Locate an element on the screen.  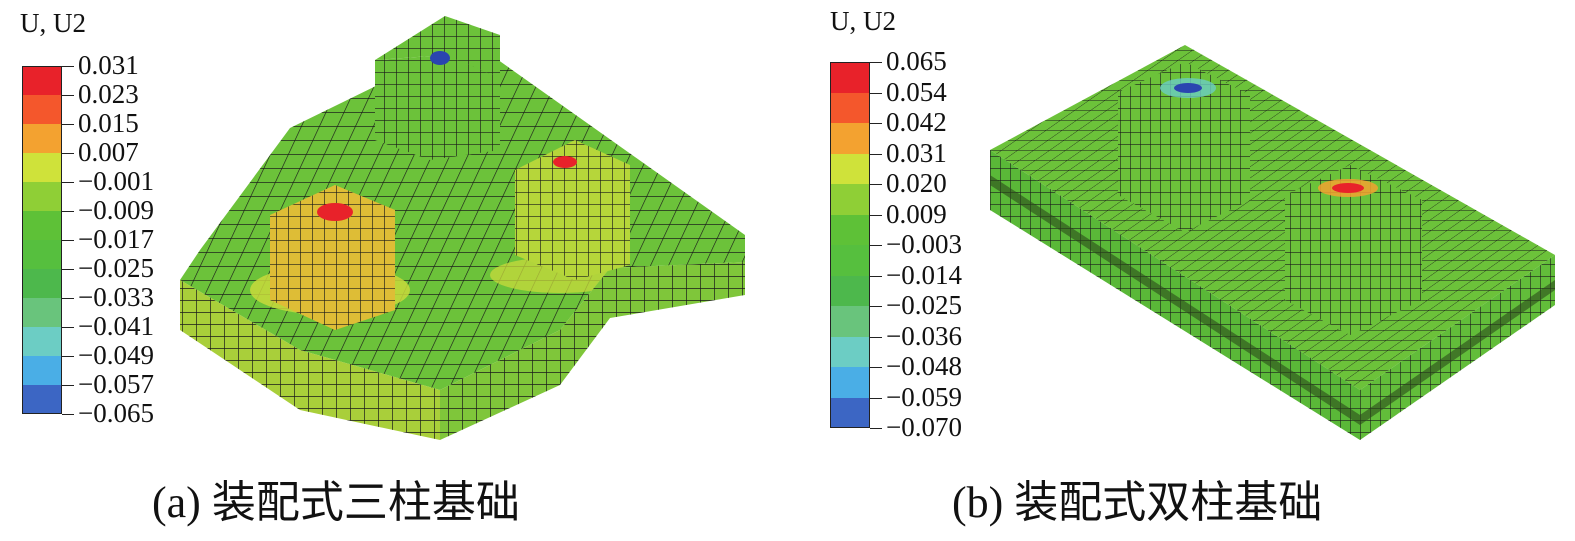
legend-value: 0.009 is located at coordinates (916, 213).